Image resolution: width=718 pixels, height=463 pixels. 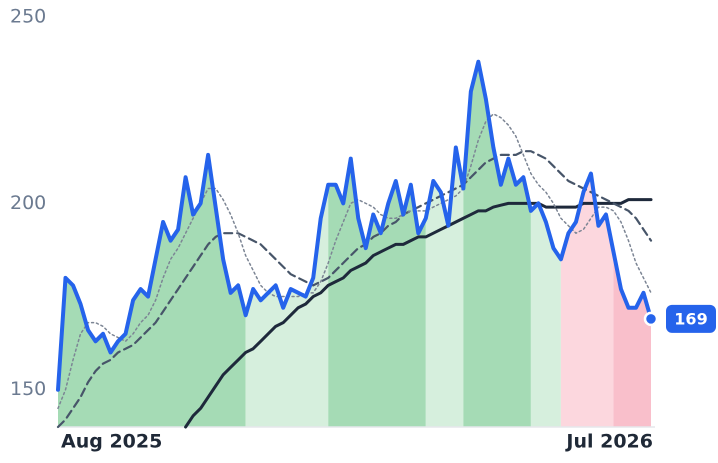 What do you see at coordinates (28, 203) in the screenshot?
I see `y-tick-label: 200` at bounding box center [28, 203].